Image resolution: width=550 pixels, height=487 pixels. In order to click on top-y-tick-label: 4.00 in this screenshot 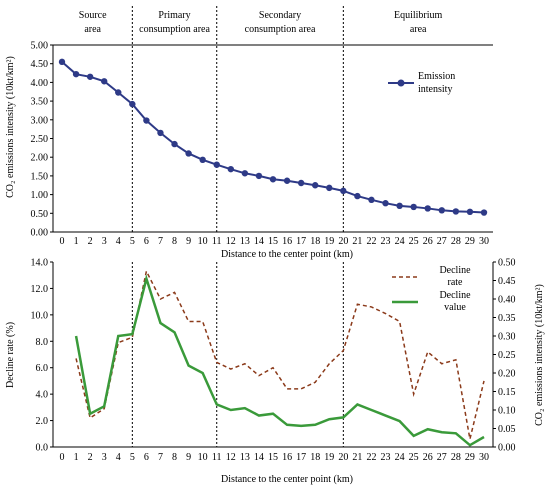, I will do `click(40, 83)`.